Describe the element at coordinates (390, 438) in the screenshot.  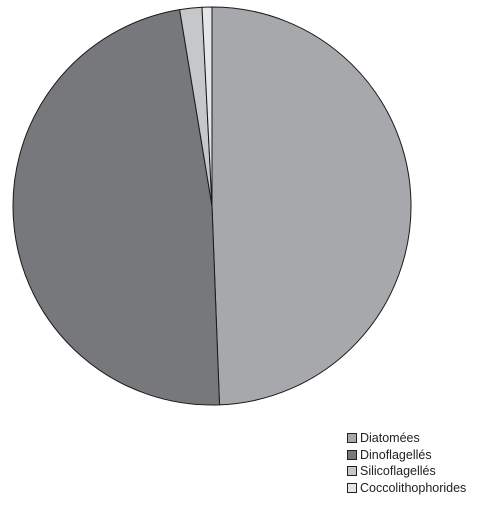
I see `legend-label: Diatomées` at that location.